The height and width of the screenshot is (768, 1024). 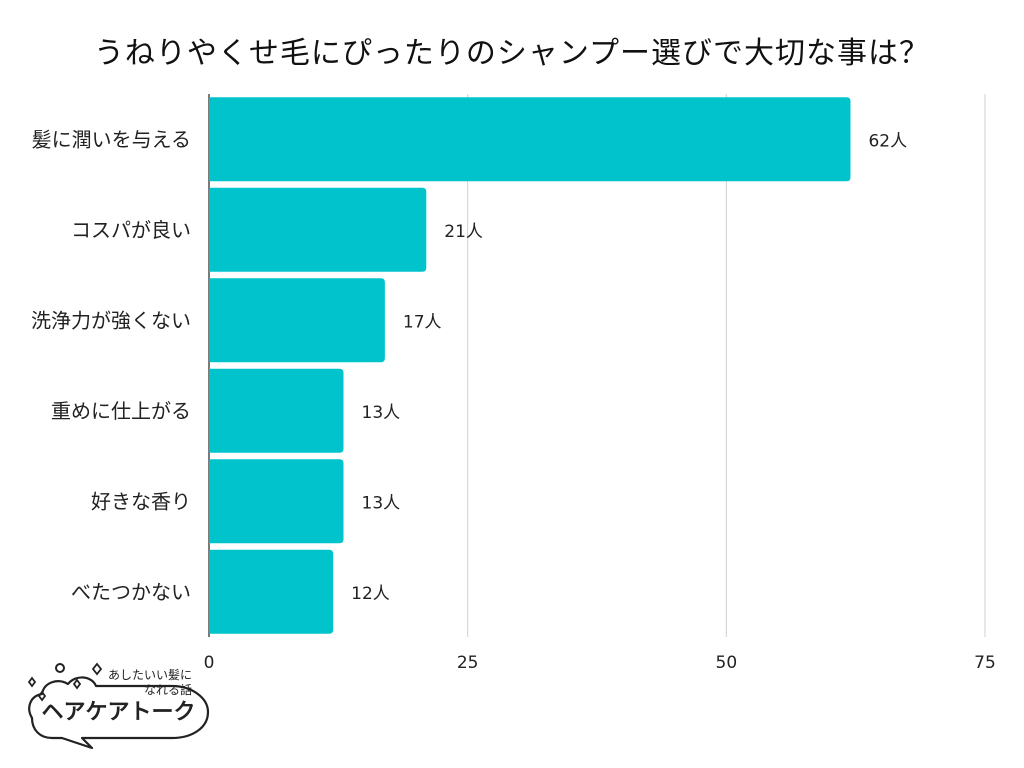 What do you see at coordinates (985, 663) in the screenshot?
I see `x-tick-label: 75` at bounding box center [985, 663].